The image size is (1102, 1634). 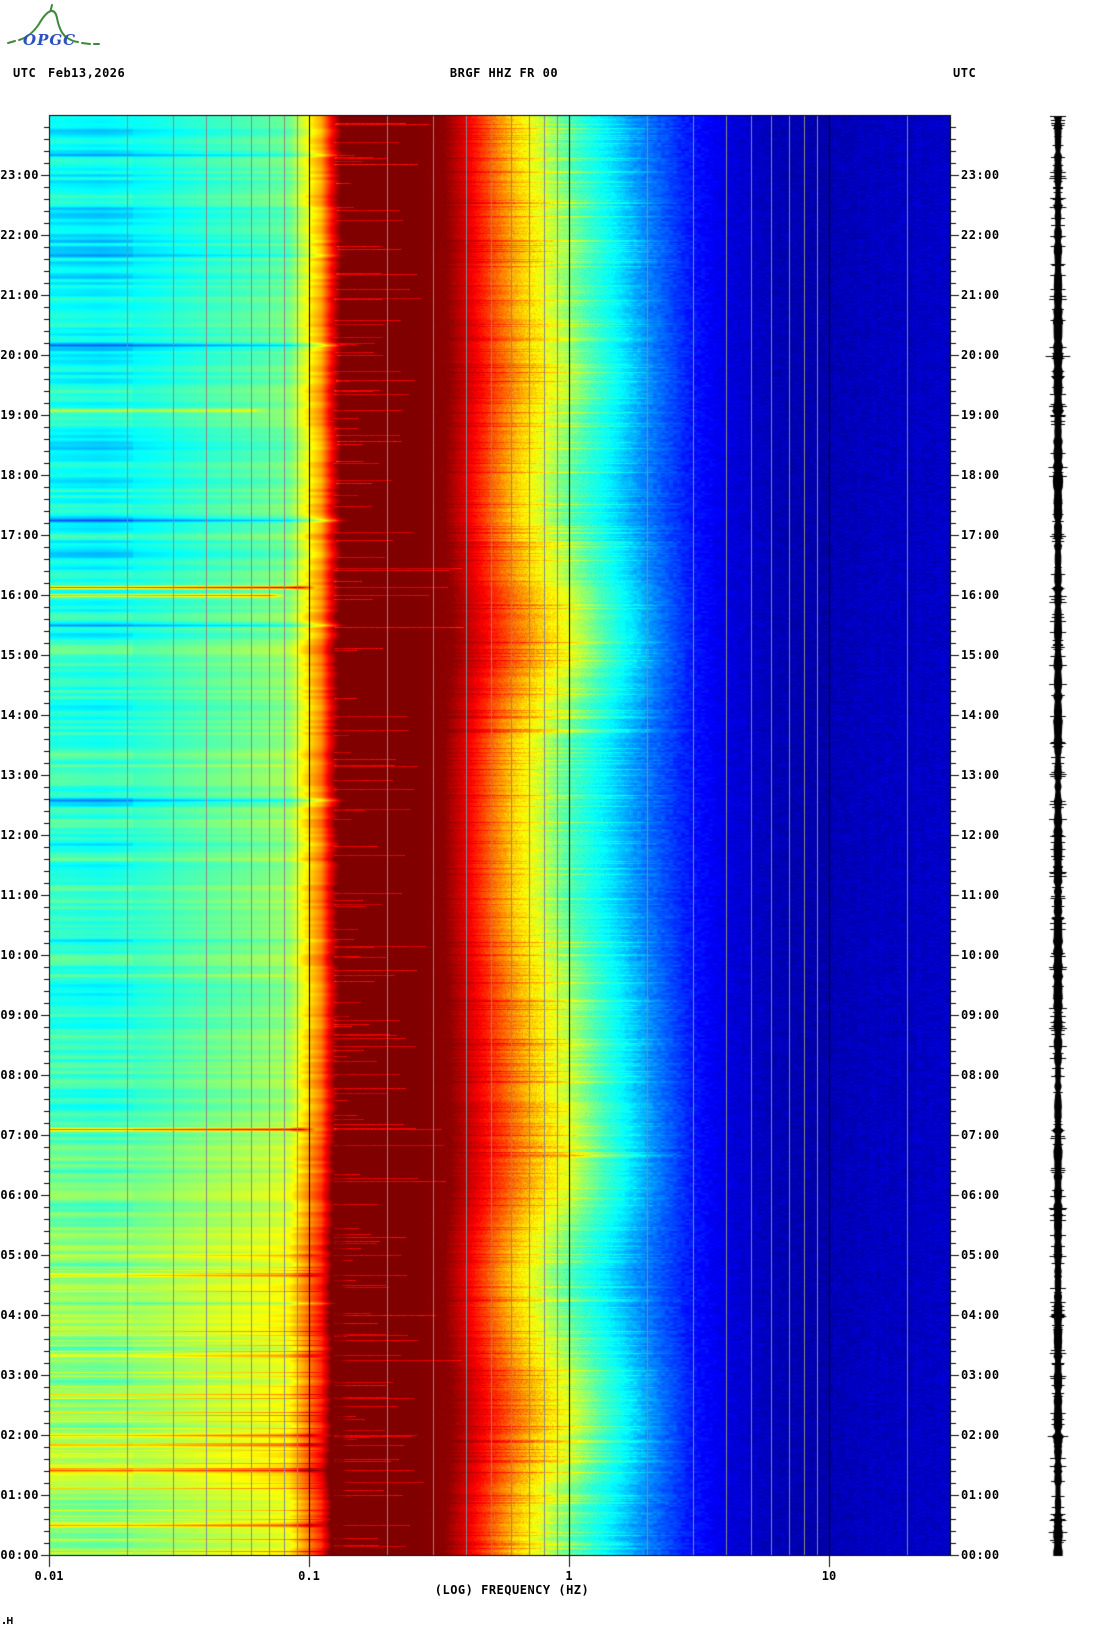 I want to click on freq-tick-label: 0.01, so click(x=49, y=1576).